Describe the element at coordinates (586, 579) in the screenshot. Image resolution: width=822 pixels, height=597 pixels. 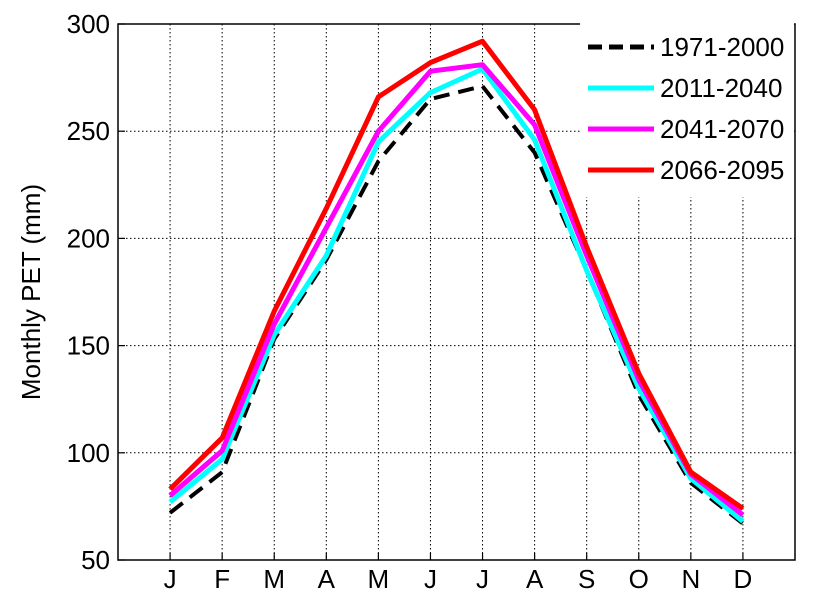
I see `x-tick-label: S` at that location.